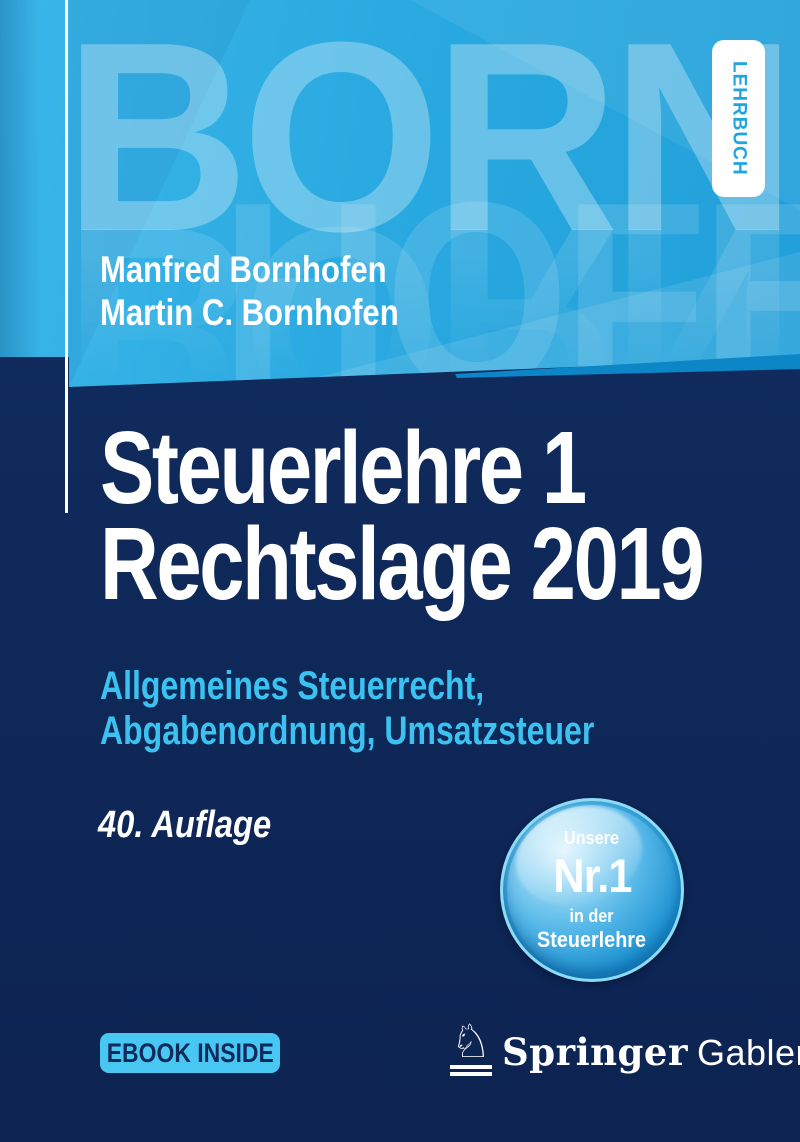 The width and height of the screenshot is (800, 1142). What do you see at coordinates (595, 1052) in the screenshot?
I see `publisher-name-springer: Springer` at bounding box center [595, 1052].